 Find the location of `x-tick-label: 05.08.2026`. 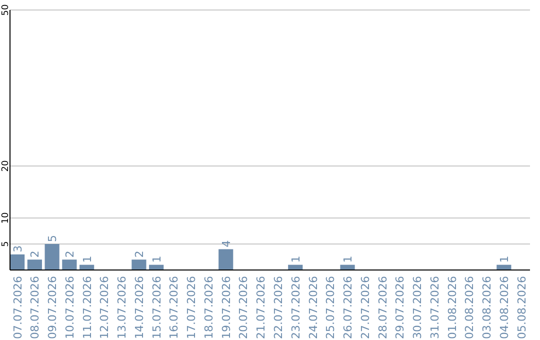

x-tick-label: 05.08.2026 is located at coordinates (521, 307).